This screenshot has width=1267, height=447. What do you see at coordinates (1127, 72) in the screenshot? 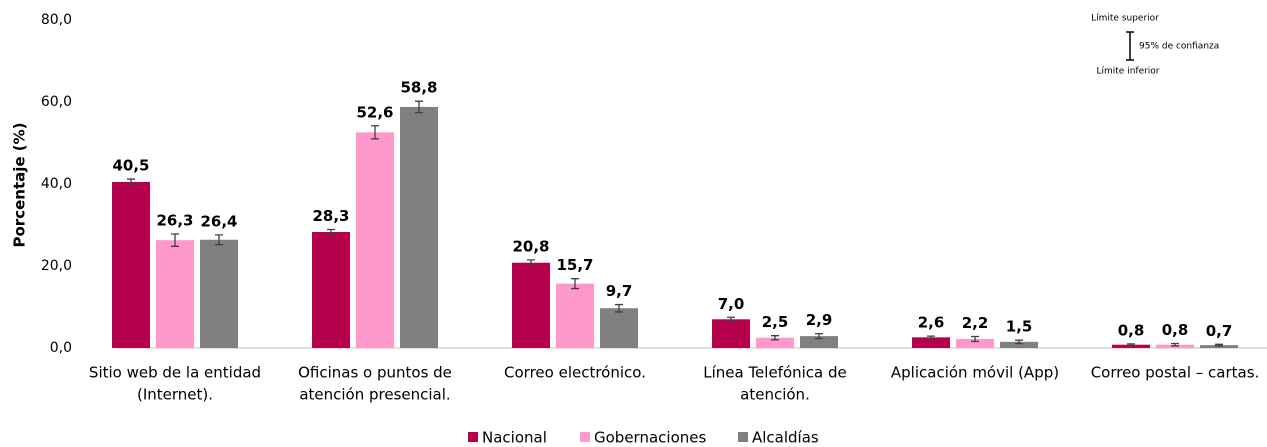
I see `annotation: Límite inferior` at bounding box center [1127, 72].